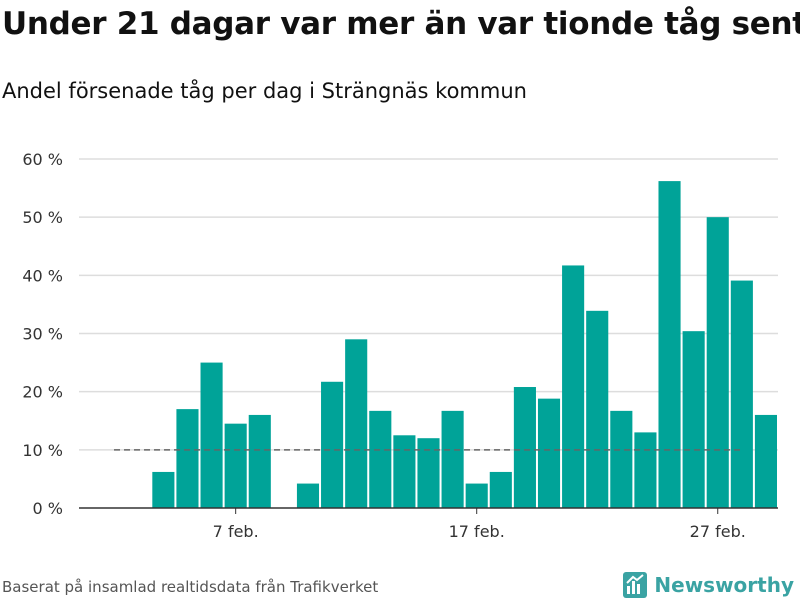 The image size is (800, 600). I want to click on y-tick-label: 50 %, so click(42, 217).